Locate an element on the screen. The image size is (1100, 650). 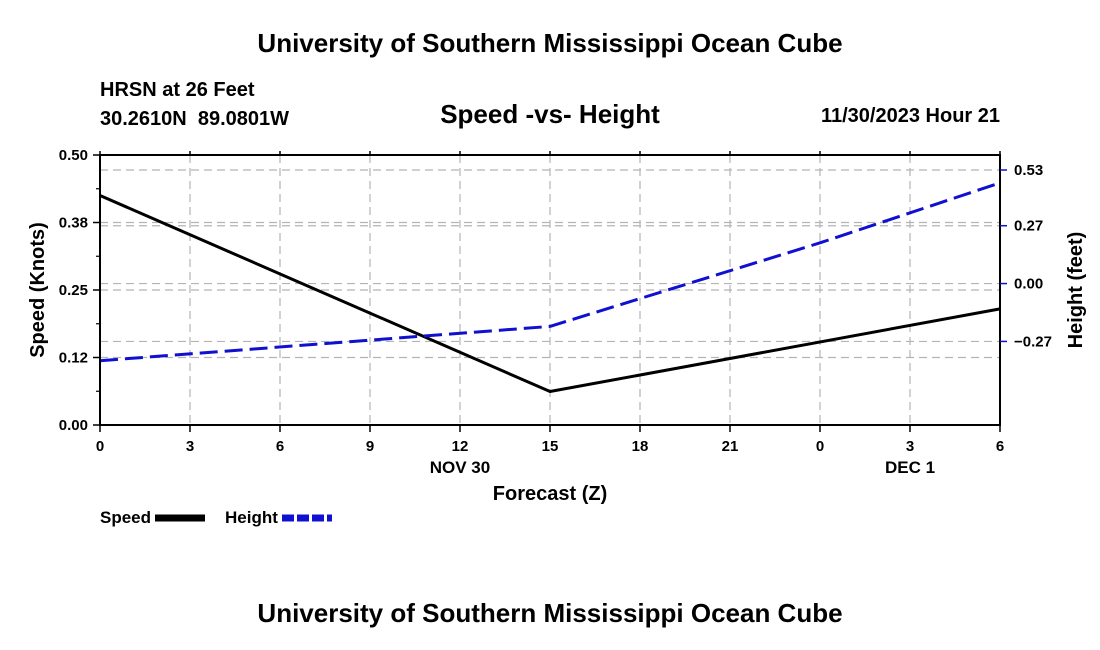
chart-subtitle: Speed -vs- Height is located at coordinates (550, 114).